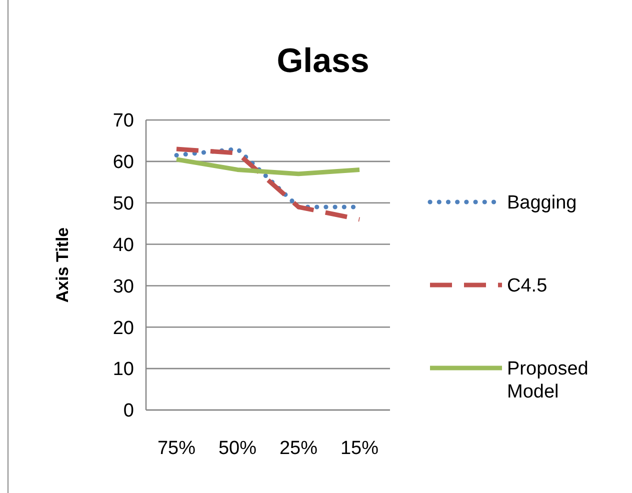 Image resolution: width=632 pixels, height=493 pixels. I want to click on x-tick-label: 25%, so click(298, 448).